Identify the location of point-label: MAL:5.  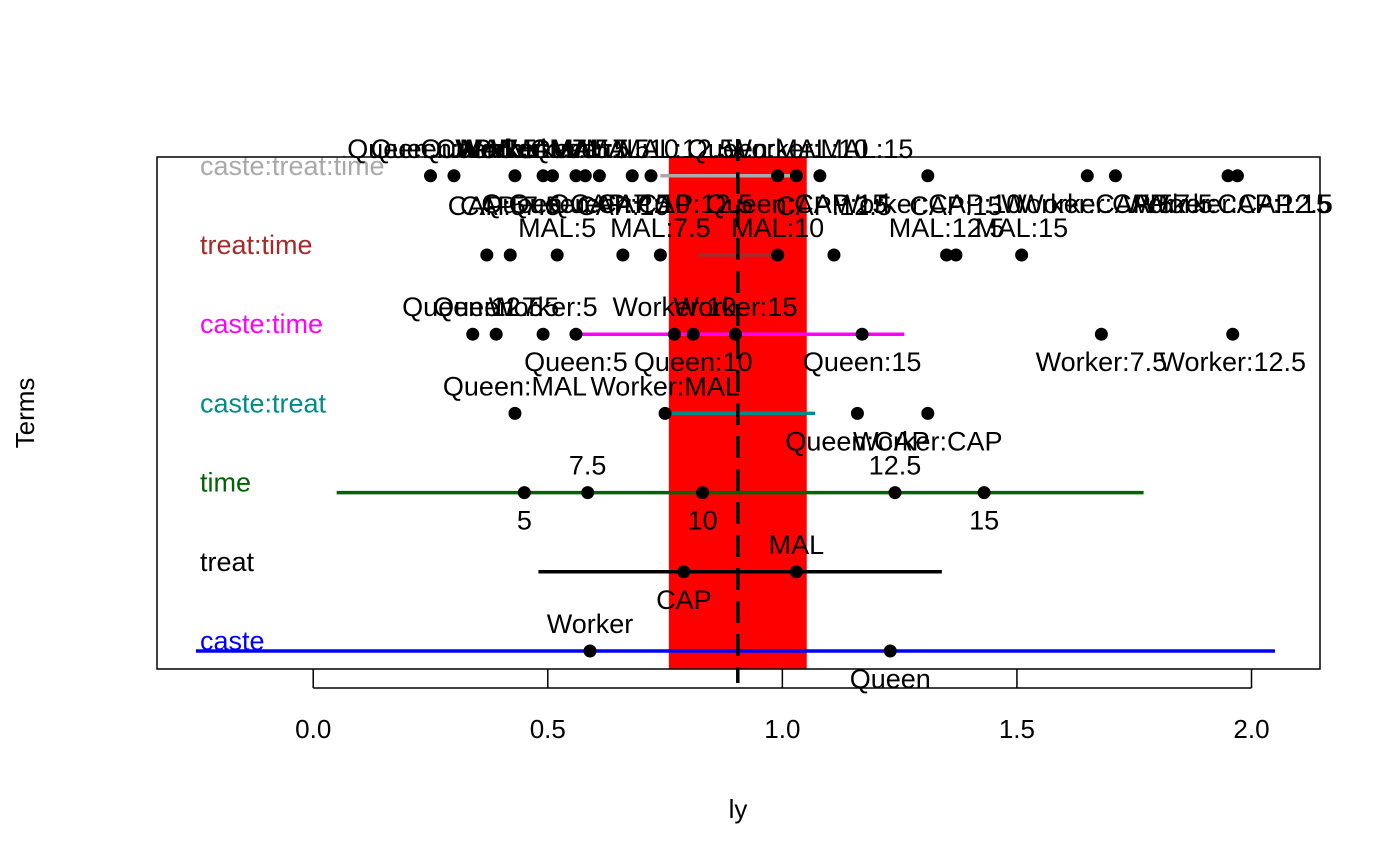
(557, 228).